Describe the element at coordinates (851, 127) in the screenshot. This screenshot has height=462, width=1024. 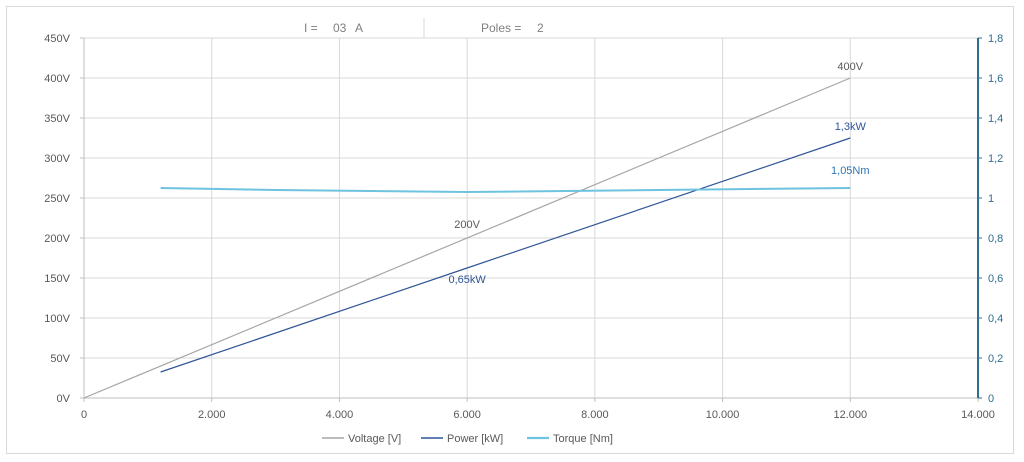
I see `data-label: 1,3kW` at that location.